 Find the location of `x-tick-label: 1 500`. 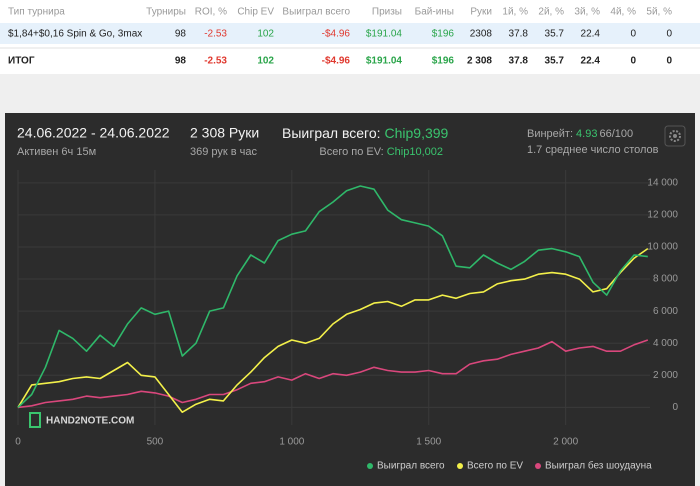

x-tick-label: 1 500 is located at coordinates (428, 442).